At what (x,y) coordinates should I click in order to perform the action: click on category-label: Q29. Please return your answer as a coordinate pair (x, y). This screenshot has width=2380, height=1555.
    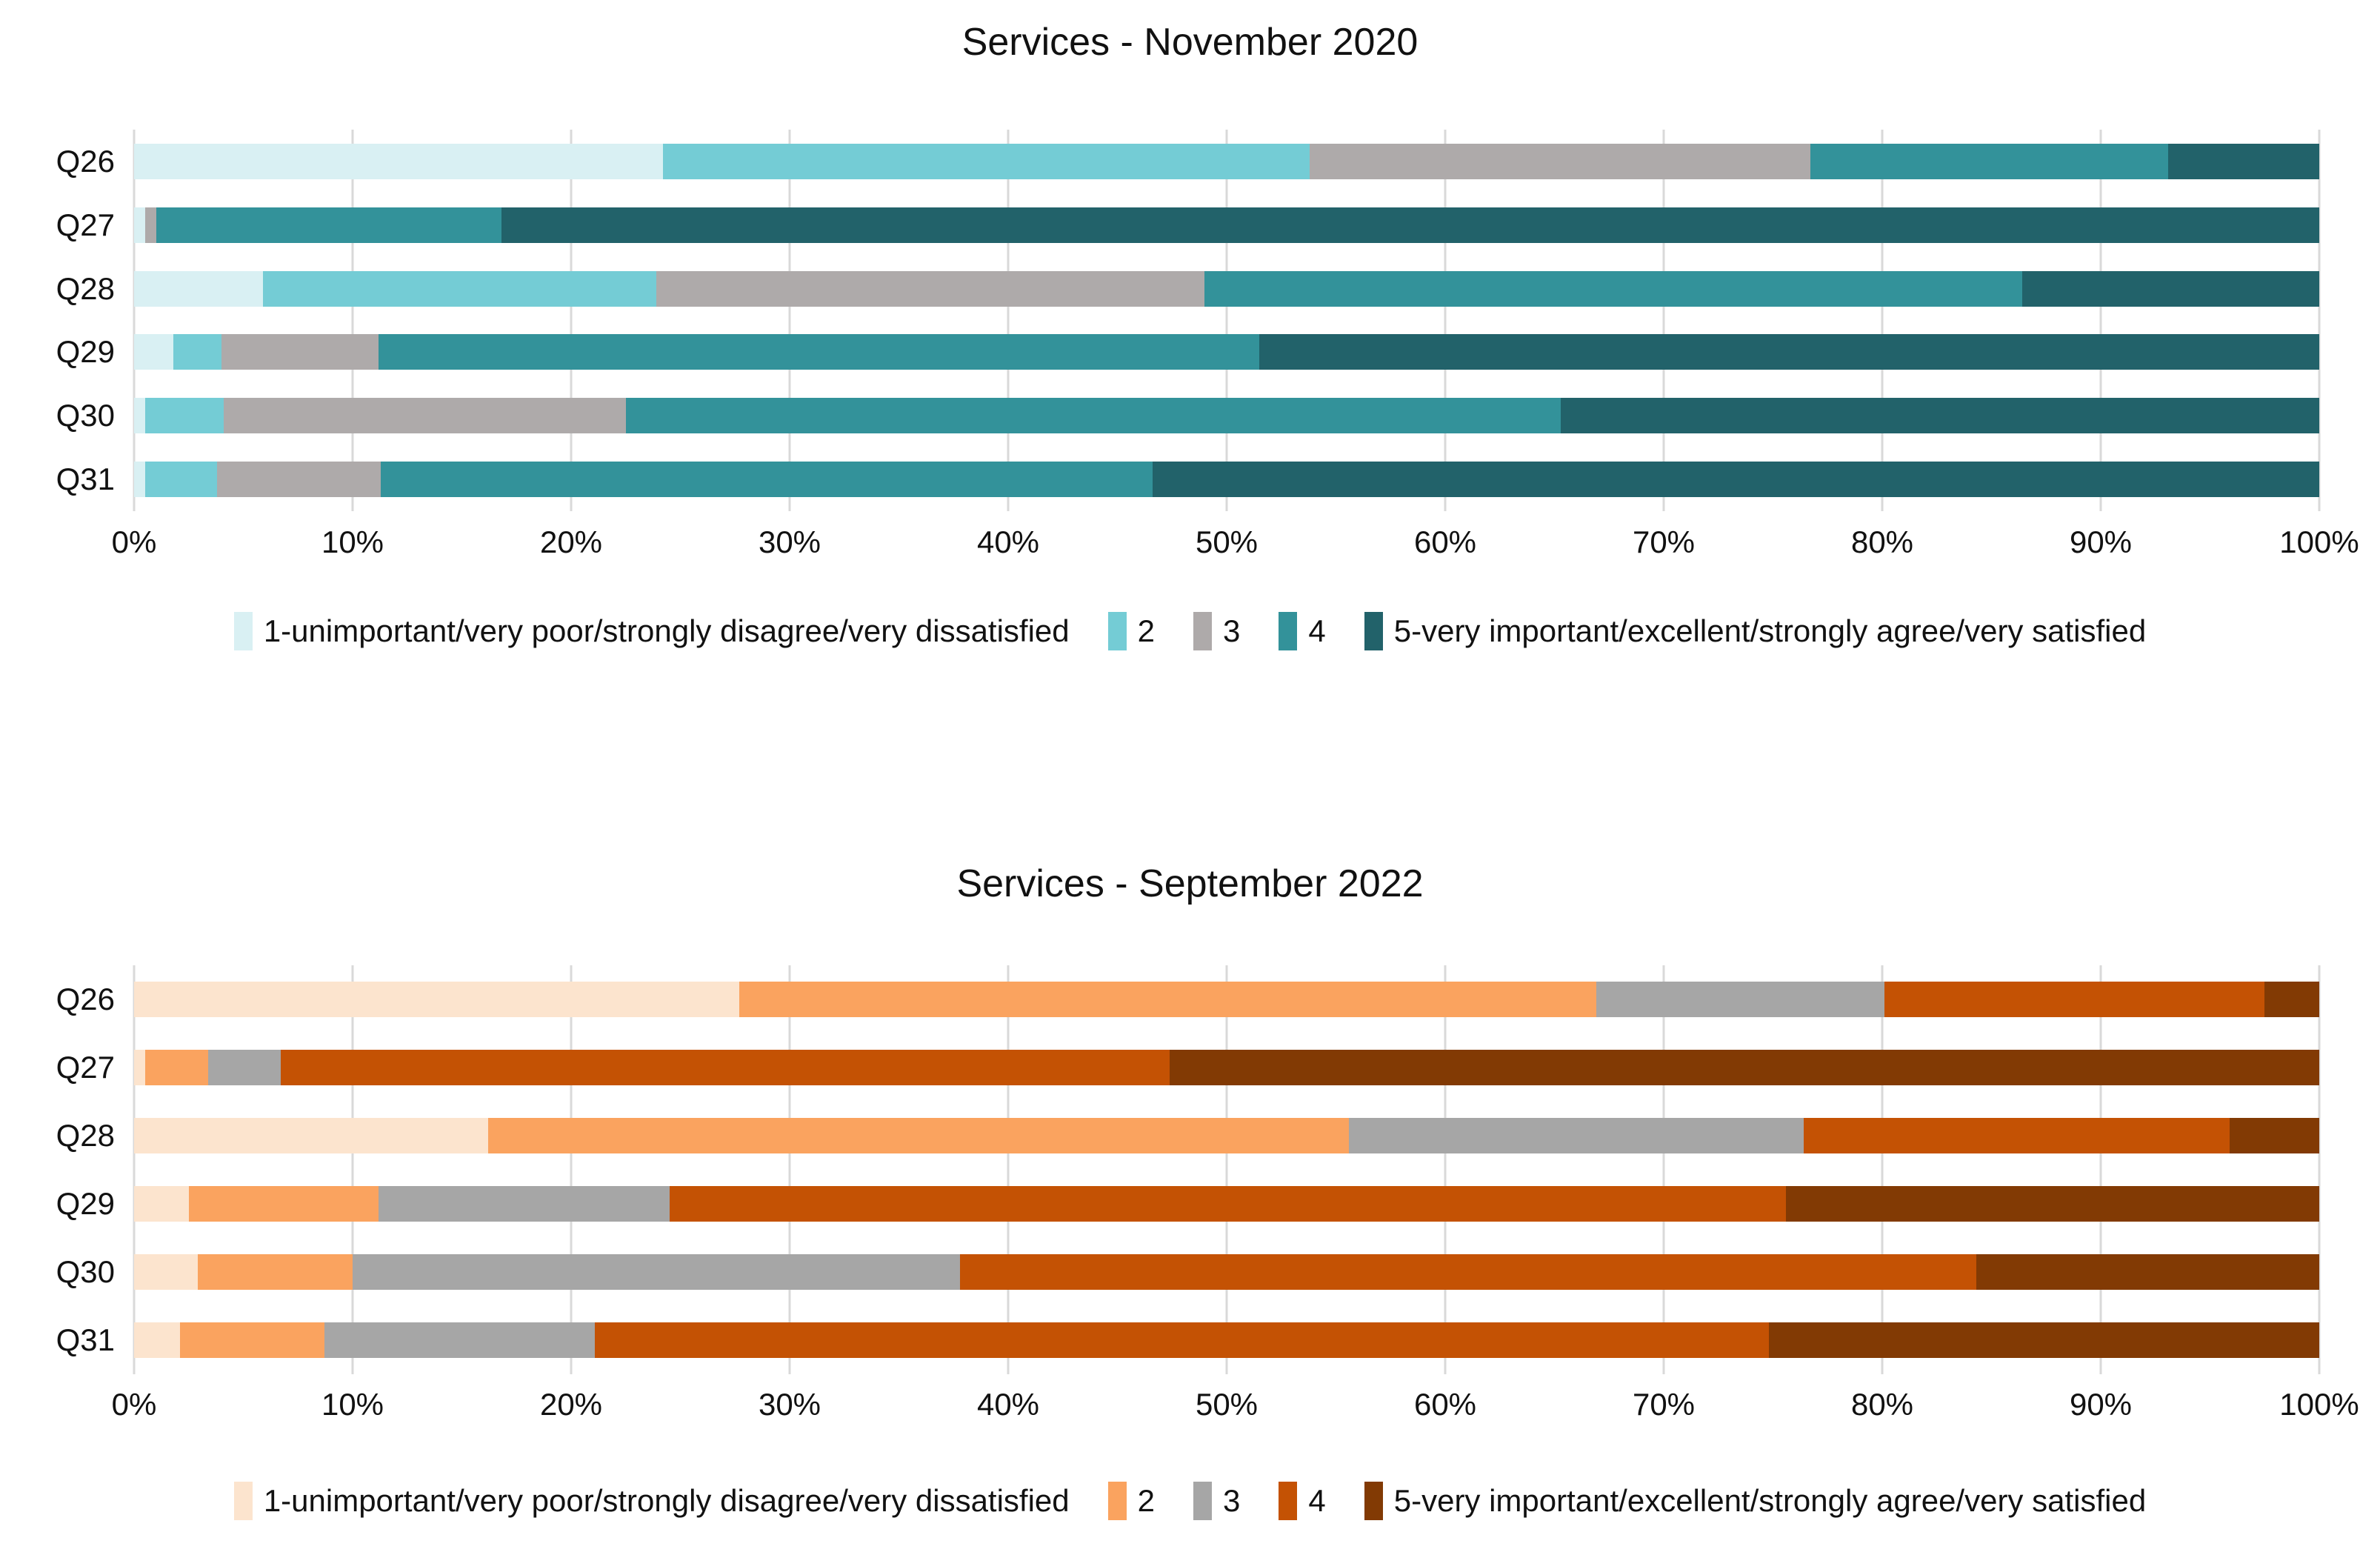
    Looking at the image, I should click on (85, 352).